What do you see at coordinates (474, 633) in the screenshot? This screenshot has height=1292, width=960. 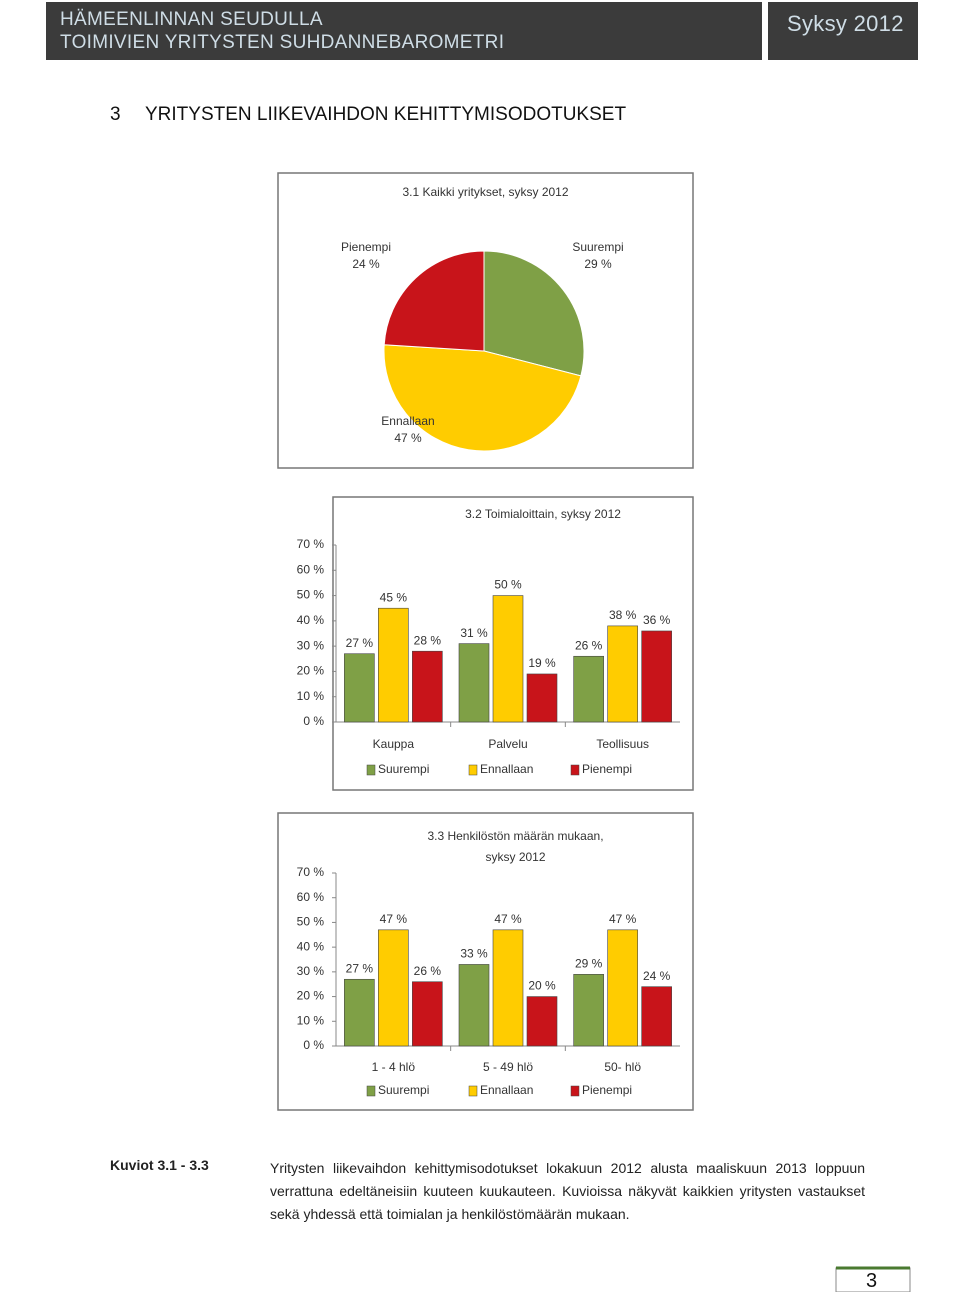 I see `bar-value-label: 31 %` at bounding box center [474, 633].